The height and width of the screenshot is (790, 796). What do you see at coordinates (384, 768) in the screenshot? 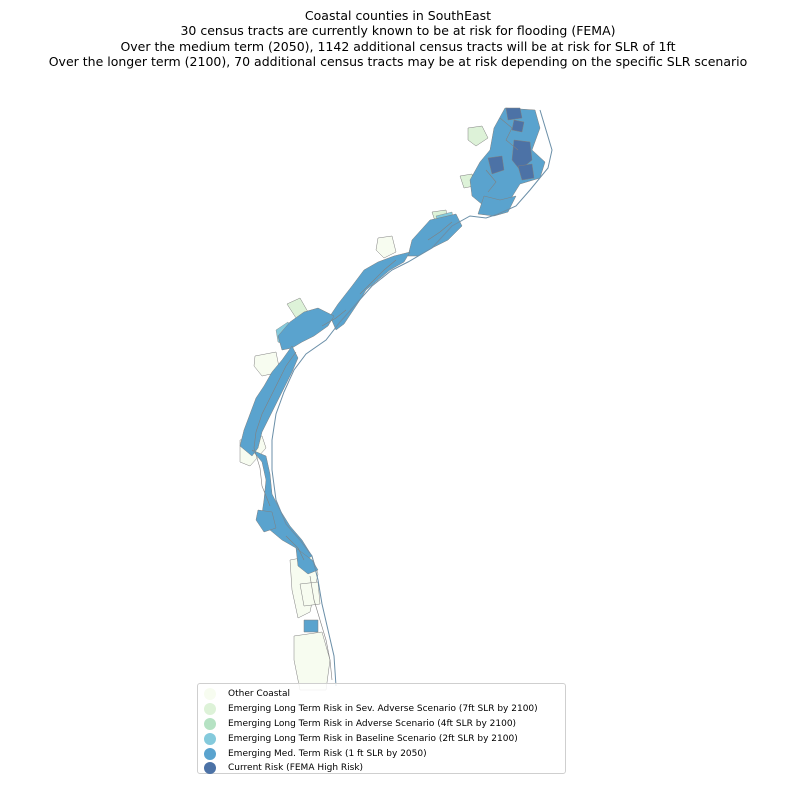
I see `legend-item: Current Risk (FEMA High Risk)` at bounding box center [384, 768].